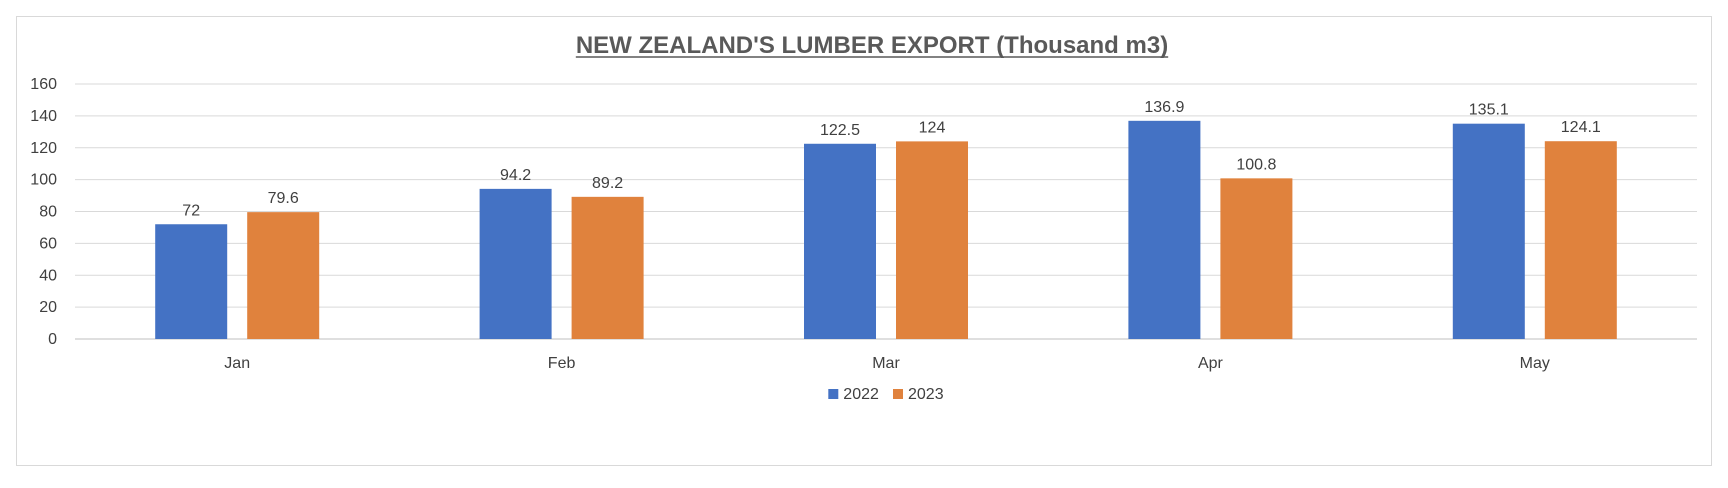 Image resolution: width=1728 pixels, height=488 pixels. What do you see at coordinates (43, 180) in the screenshot?
I see `y-tick-label: 100` at bounding box center [43, 180].